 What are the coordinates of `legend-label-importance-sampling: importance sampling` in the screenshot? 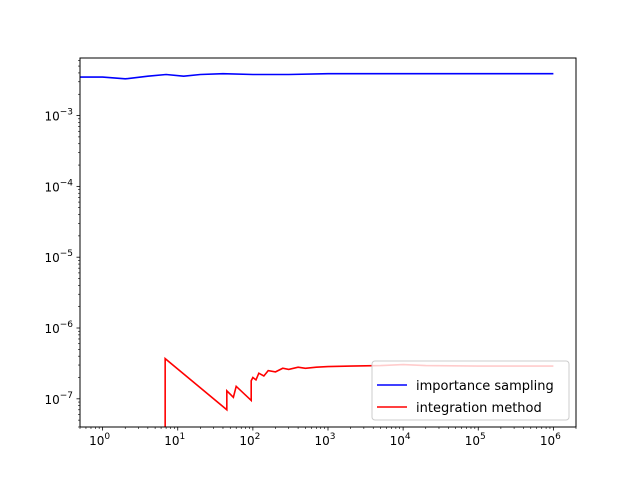 It's located at (485, 386).